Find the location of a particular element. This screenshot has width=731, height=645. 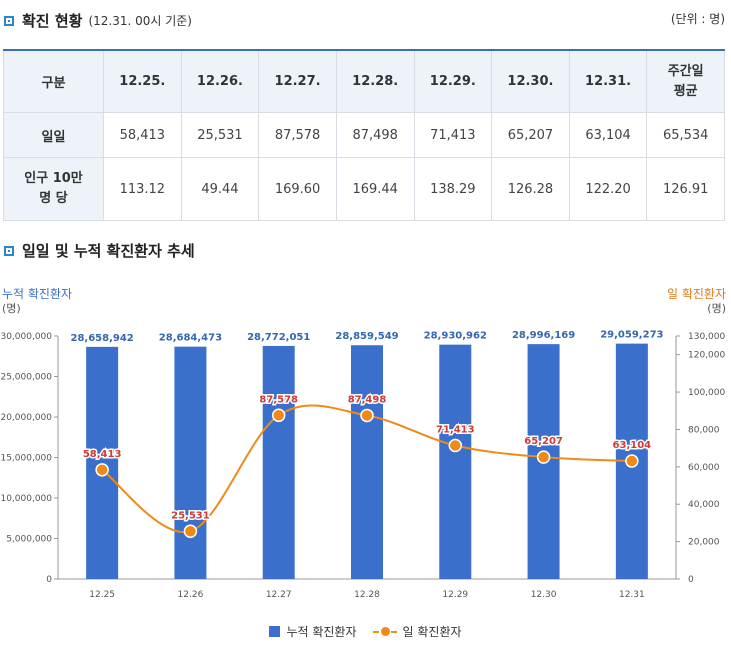

section-subtitle: (12.31. 00시 기준) is located at coordinates (140, 21).